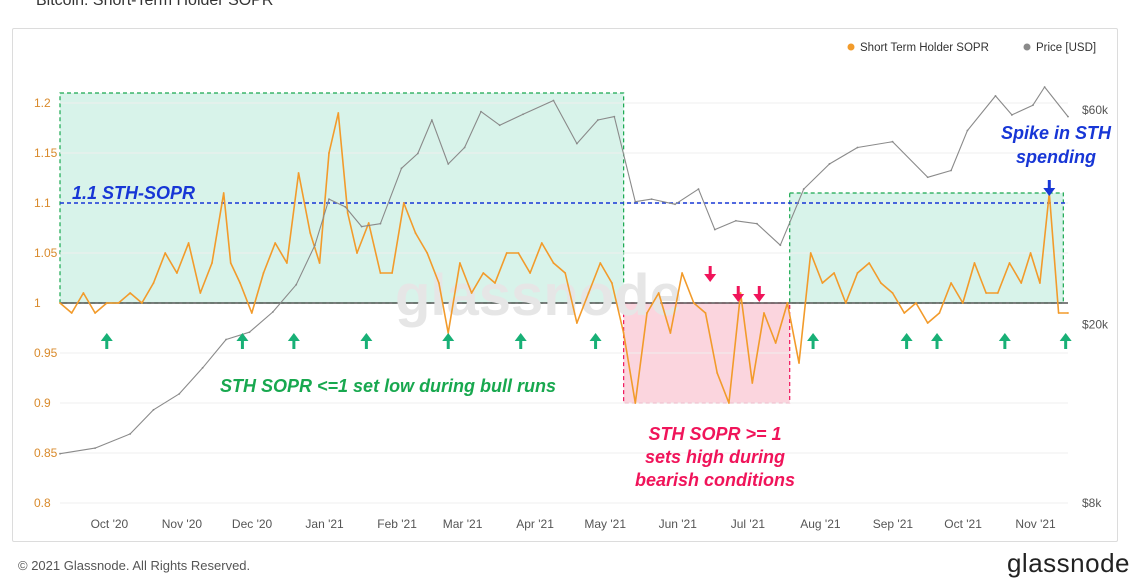  What do you see at coordinates (715, 480) in the screenshot?
I see `bear-annotation-line-3: bearish conditions` at bounding box center [715, 480].